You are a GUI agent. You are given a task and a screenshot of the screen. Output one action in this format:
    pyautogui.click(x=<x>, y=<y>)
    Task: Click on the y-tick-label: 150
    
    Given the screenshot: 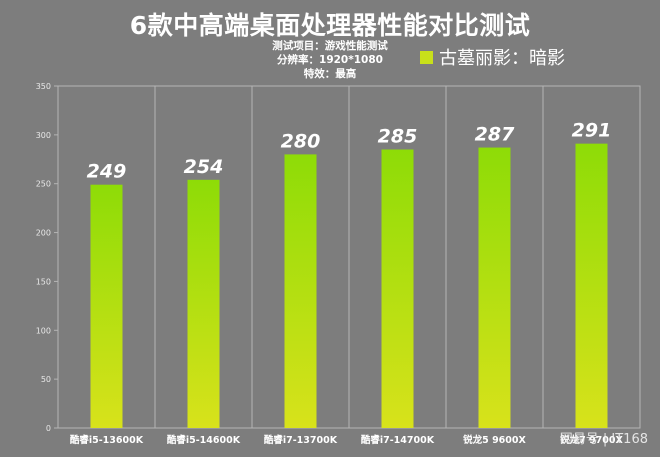 What is the action you would take?
    pyautogui.click(x=43, y=281)
    